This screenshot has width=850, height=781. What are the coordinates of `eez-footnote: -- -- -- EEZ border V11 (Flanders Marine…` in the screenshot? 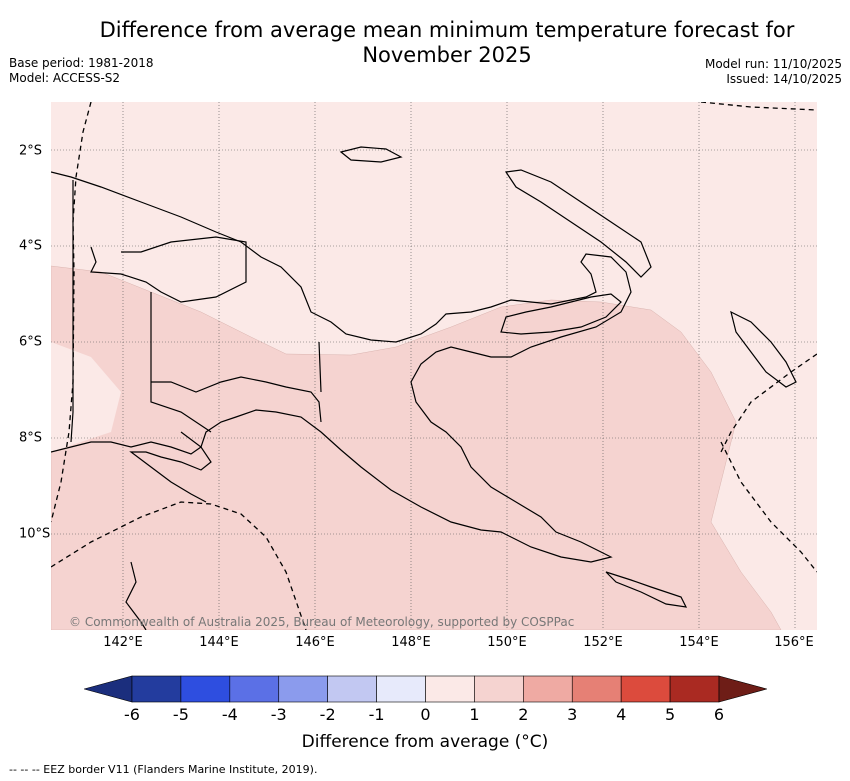 It's located at (163, 769).